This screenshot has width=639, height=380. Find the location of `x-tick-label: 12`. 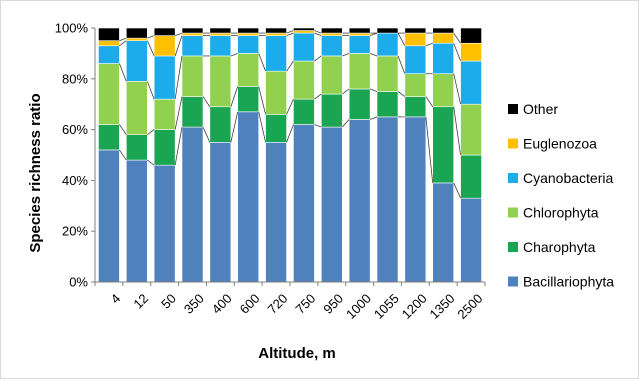

x-tick-label: 12 is located at coordinates (140, 301).